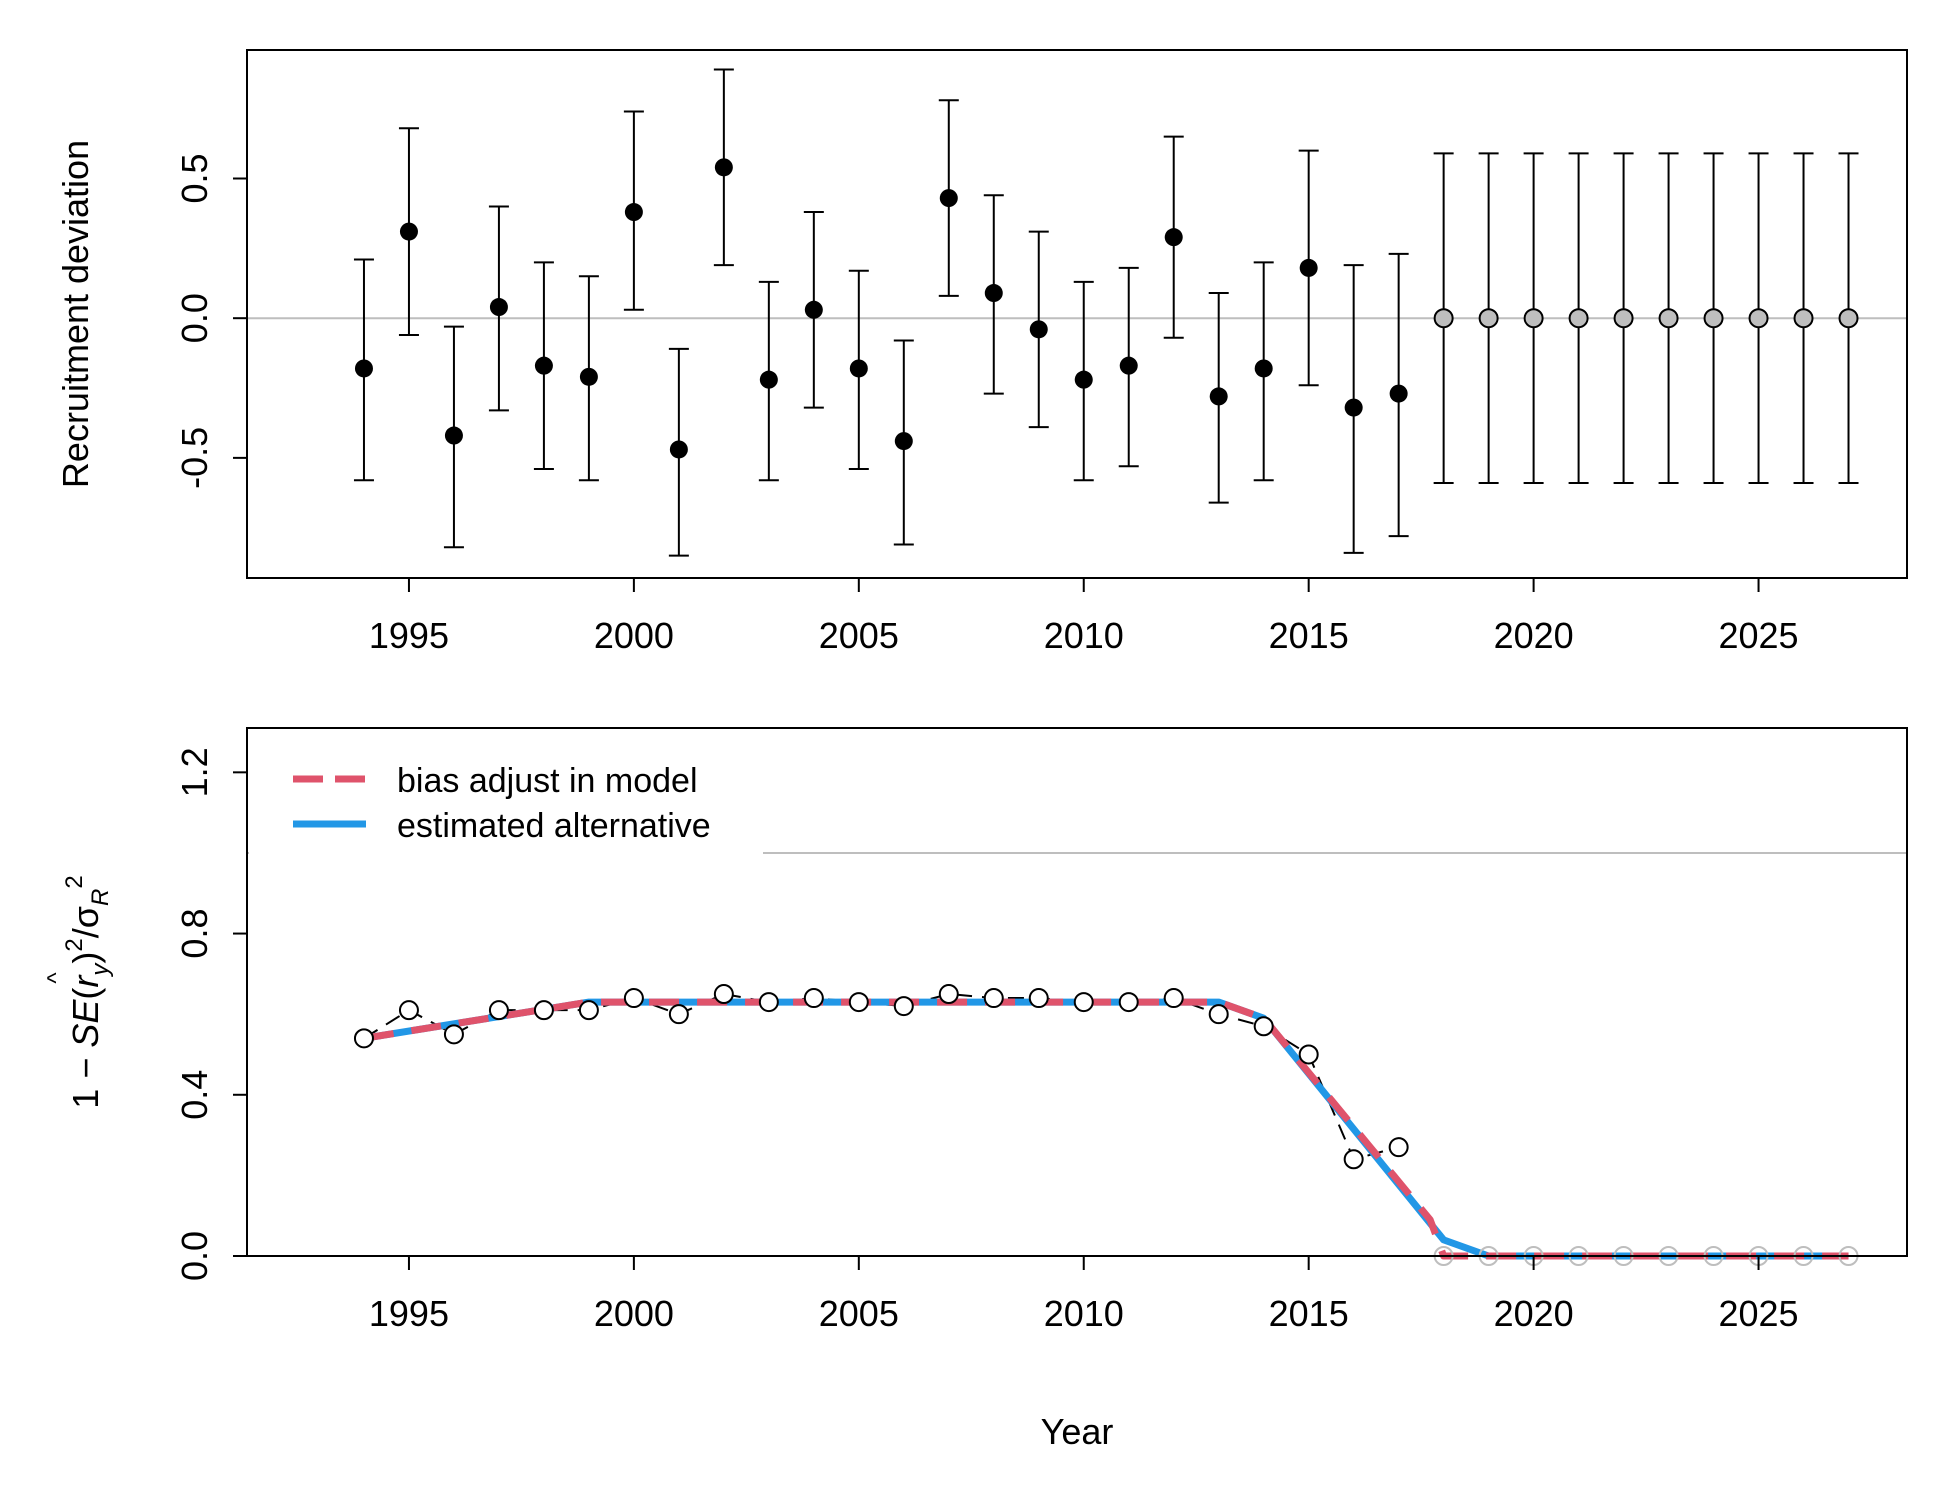 The image size is (1950, 1500). I want to click on top-x-tick-label: 2010, so click(1084, 635).